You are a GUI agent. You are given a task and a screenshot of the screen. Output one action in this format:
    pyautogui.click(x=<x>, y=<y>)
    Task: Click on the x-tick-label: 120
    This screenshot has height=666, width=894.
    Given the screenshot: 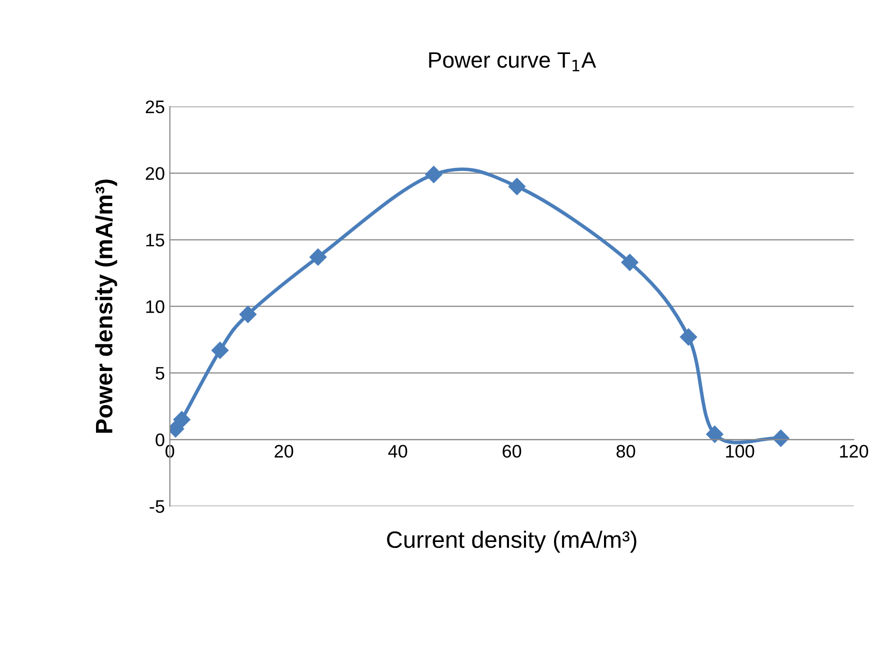 What is the action you would take?
    pyautogui.click(x=854, y=451)
    